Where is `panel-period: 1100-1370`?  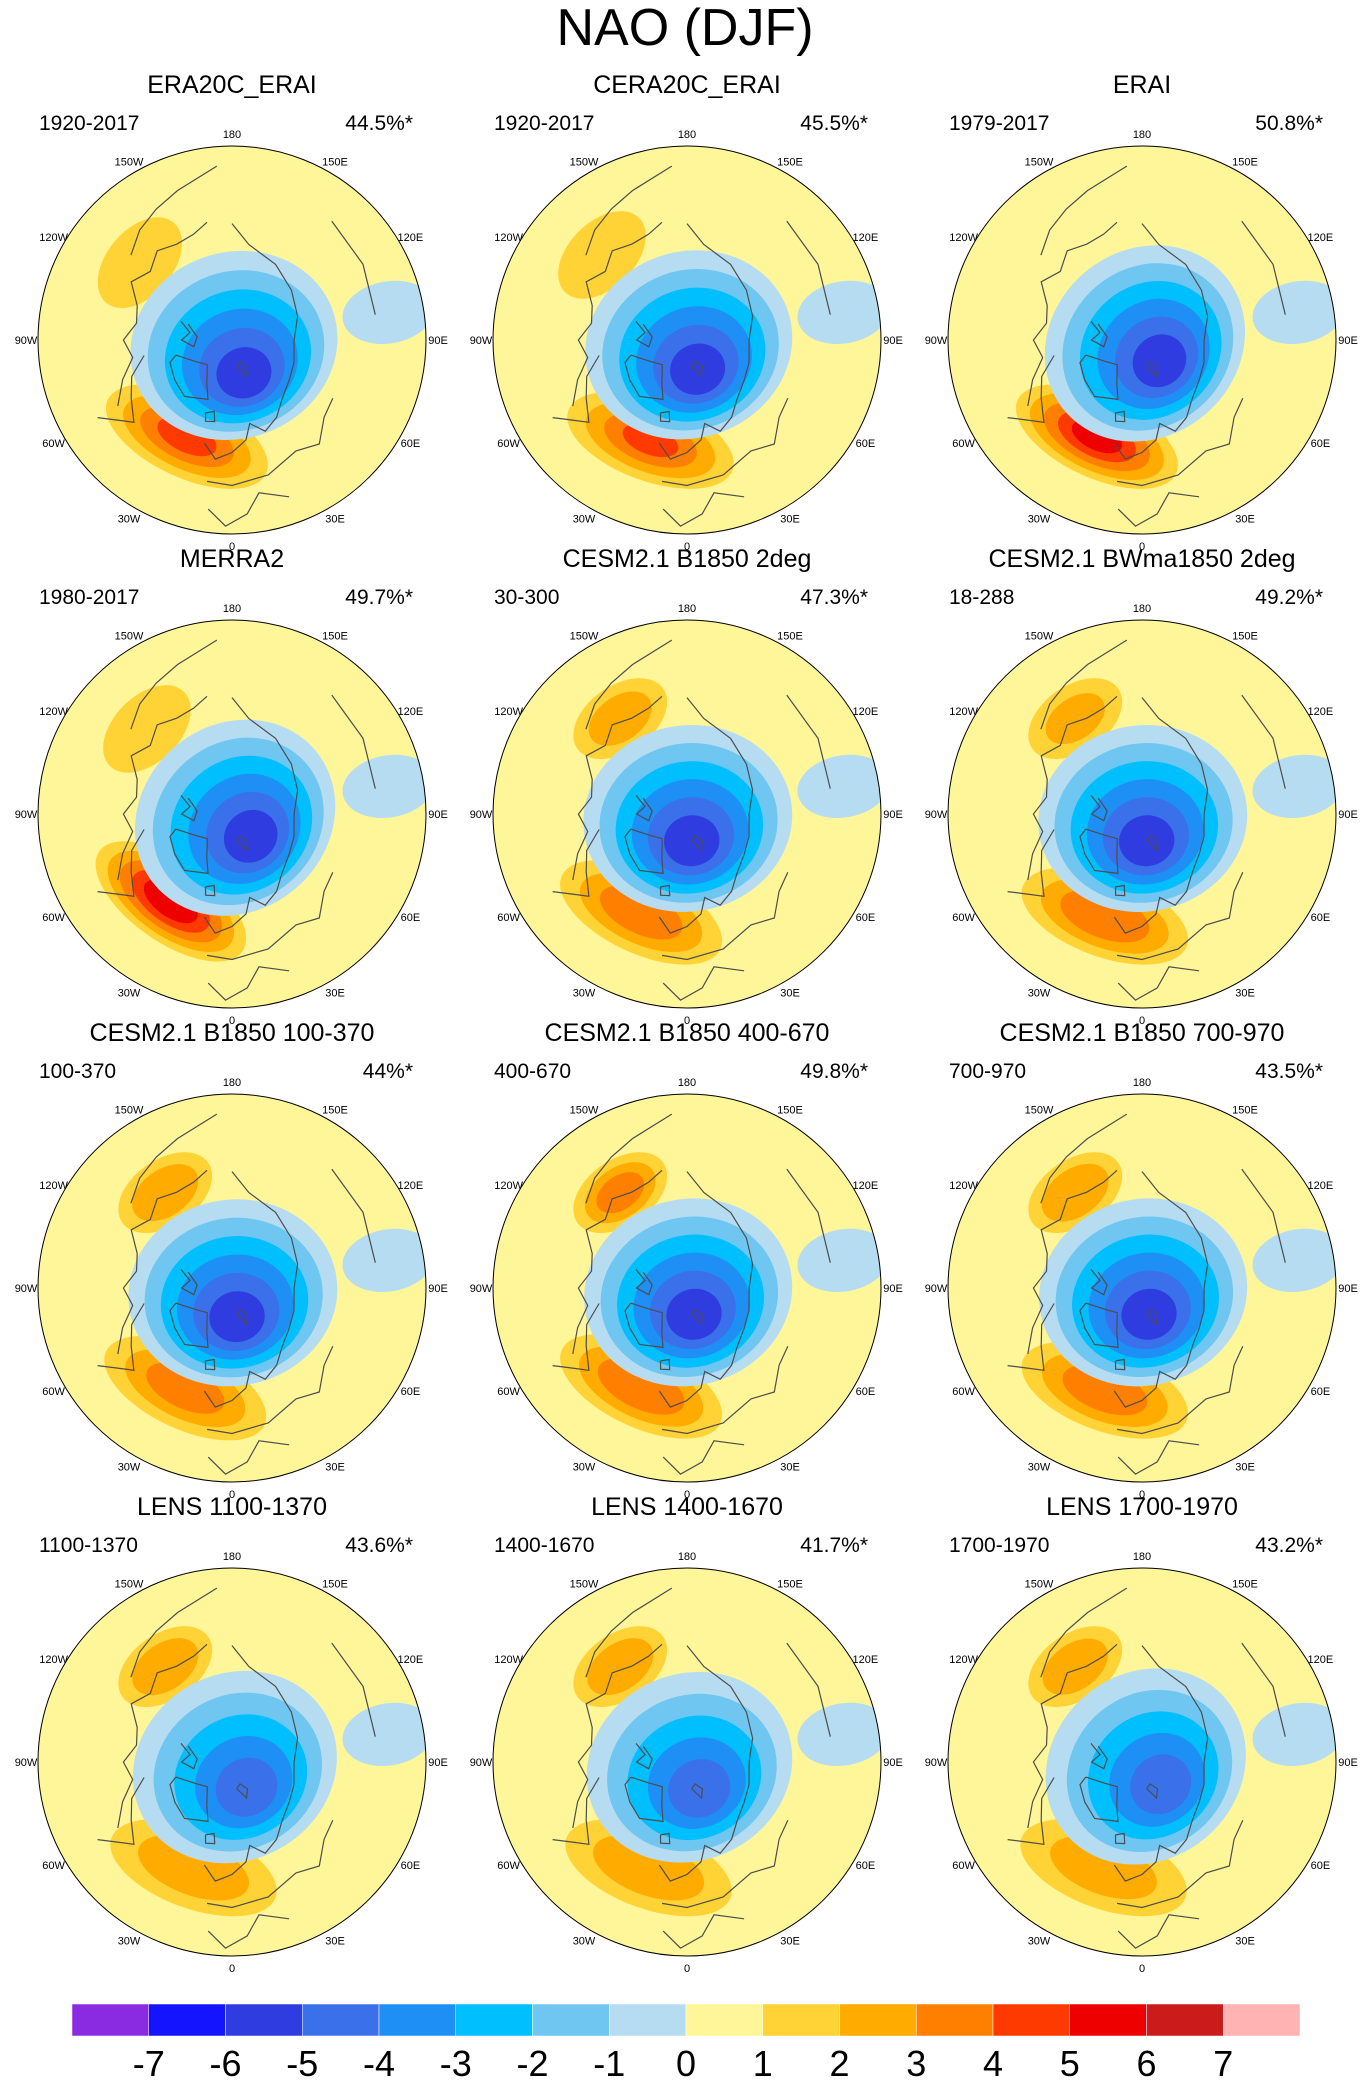 panel-period: 1100-1370 is located at coordinates (88, 1545).